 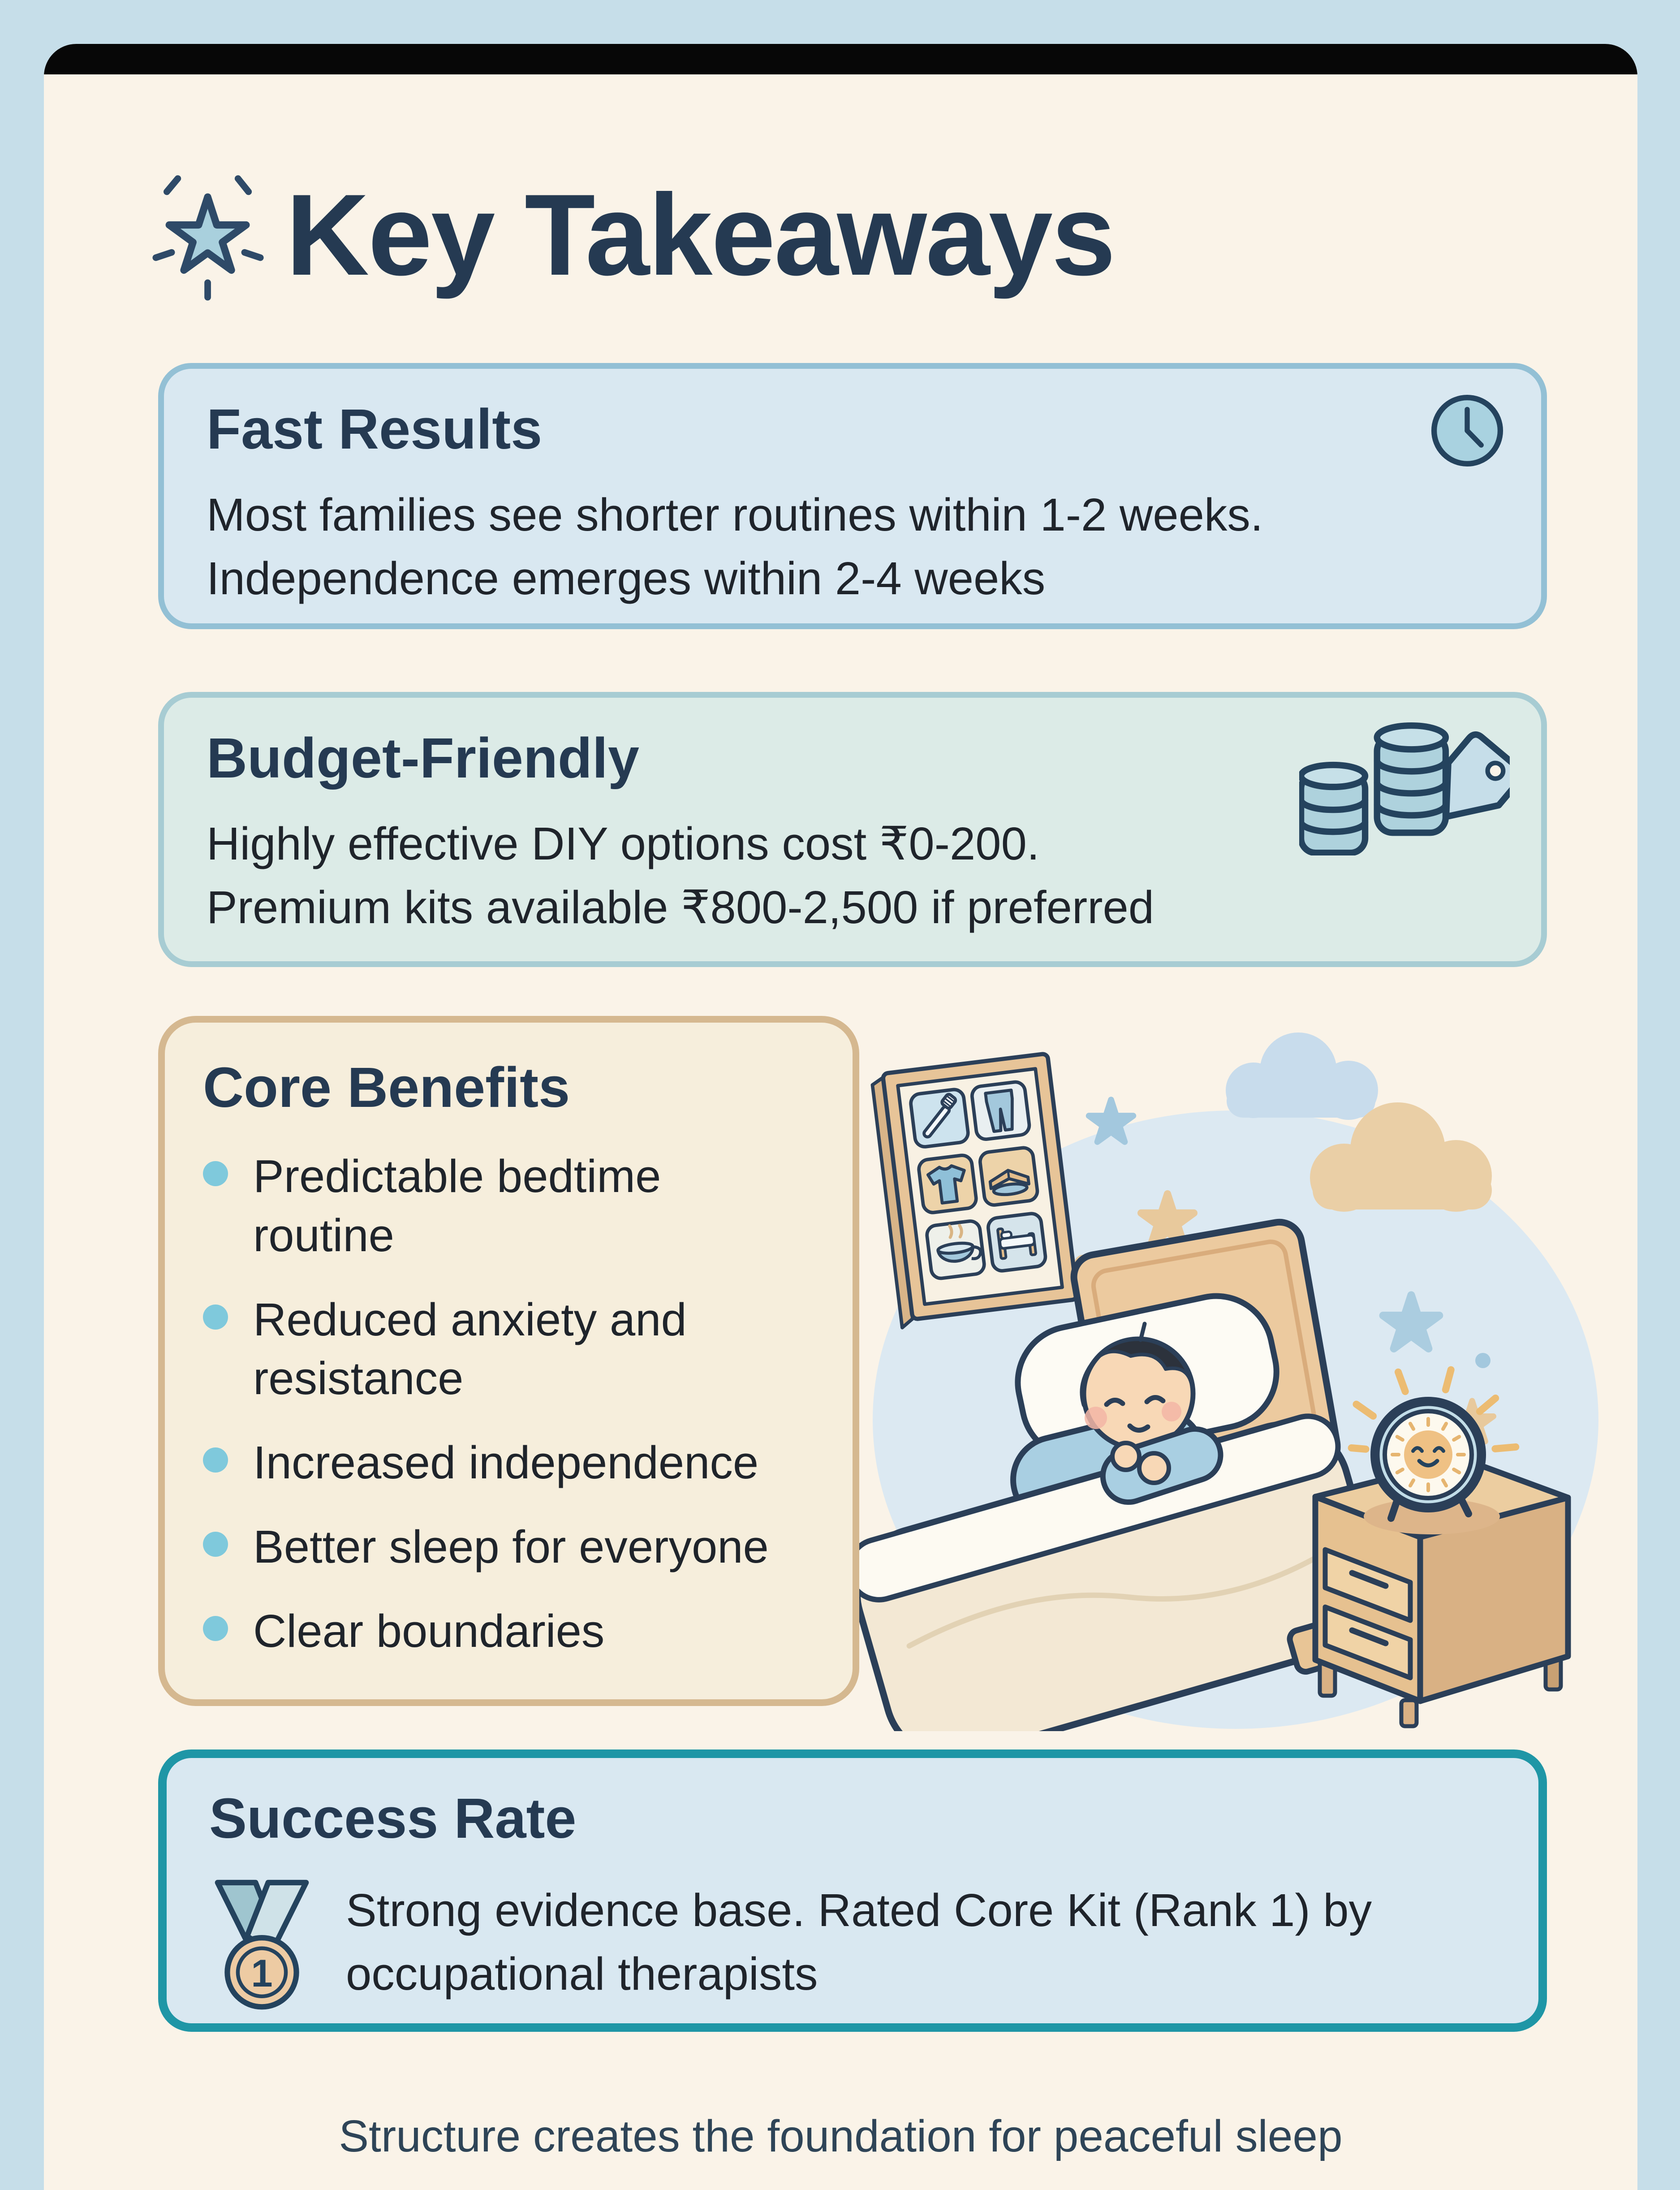 I want to click on benefit-item: Clear boundaries, so click(x=508, y=1631).